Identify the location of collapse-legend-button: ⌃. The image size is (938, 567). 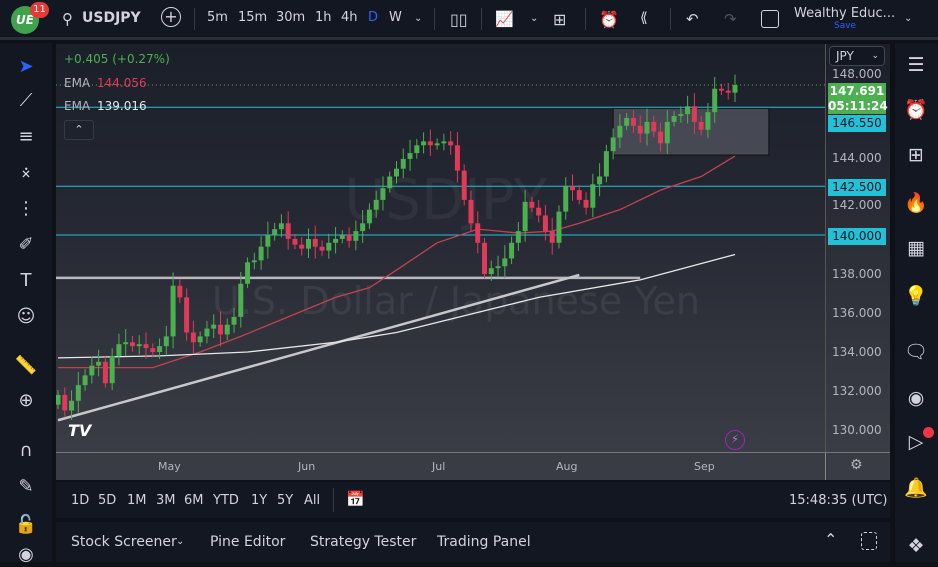
(79, 130).